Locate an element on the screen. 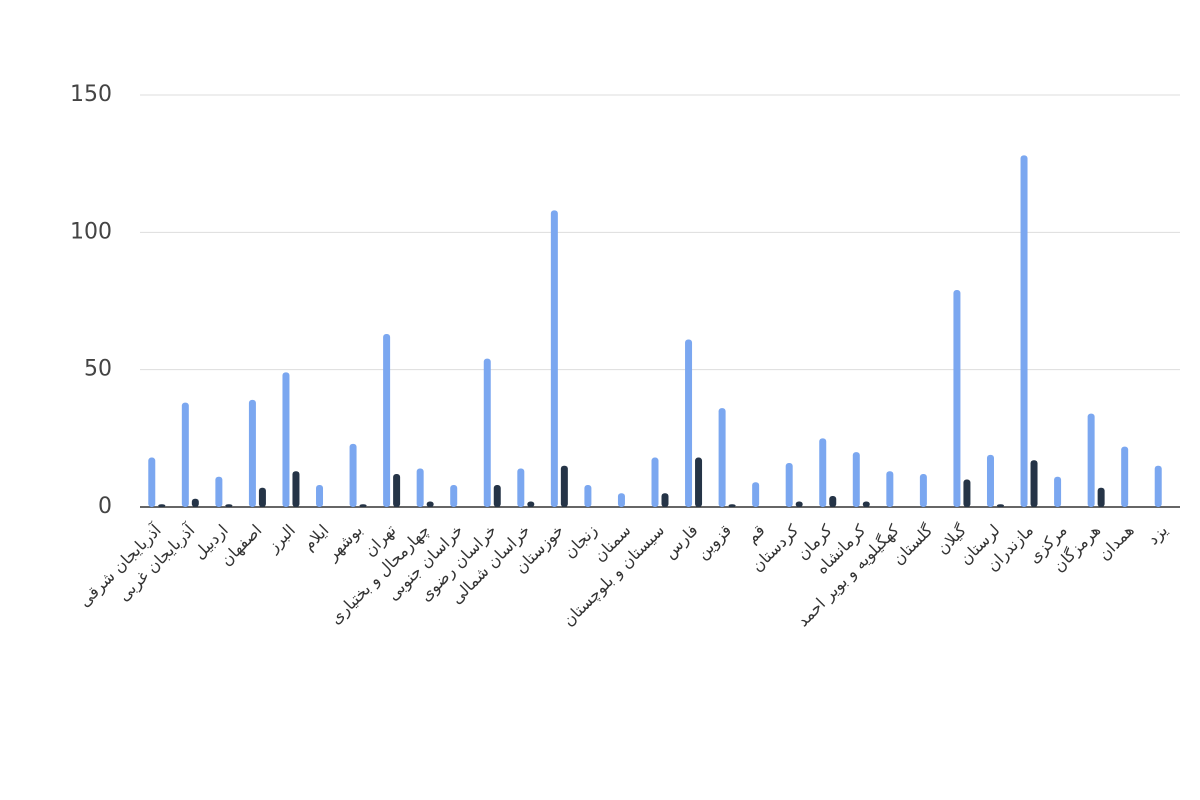  x-tick-label: قزوین is located at coordinates (714, 542).